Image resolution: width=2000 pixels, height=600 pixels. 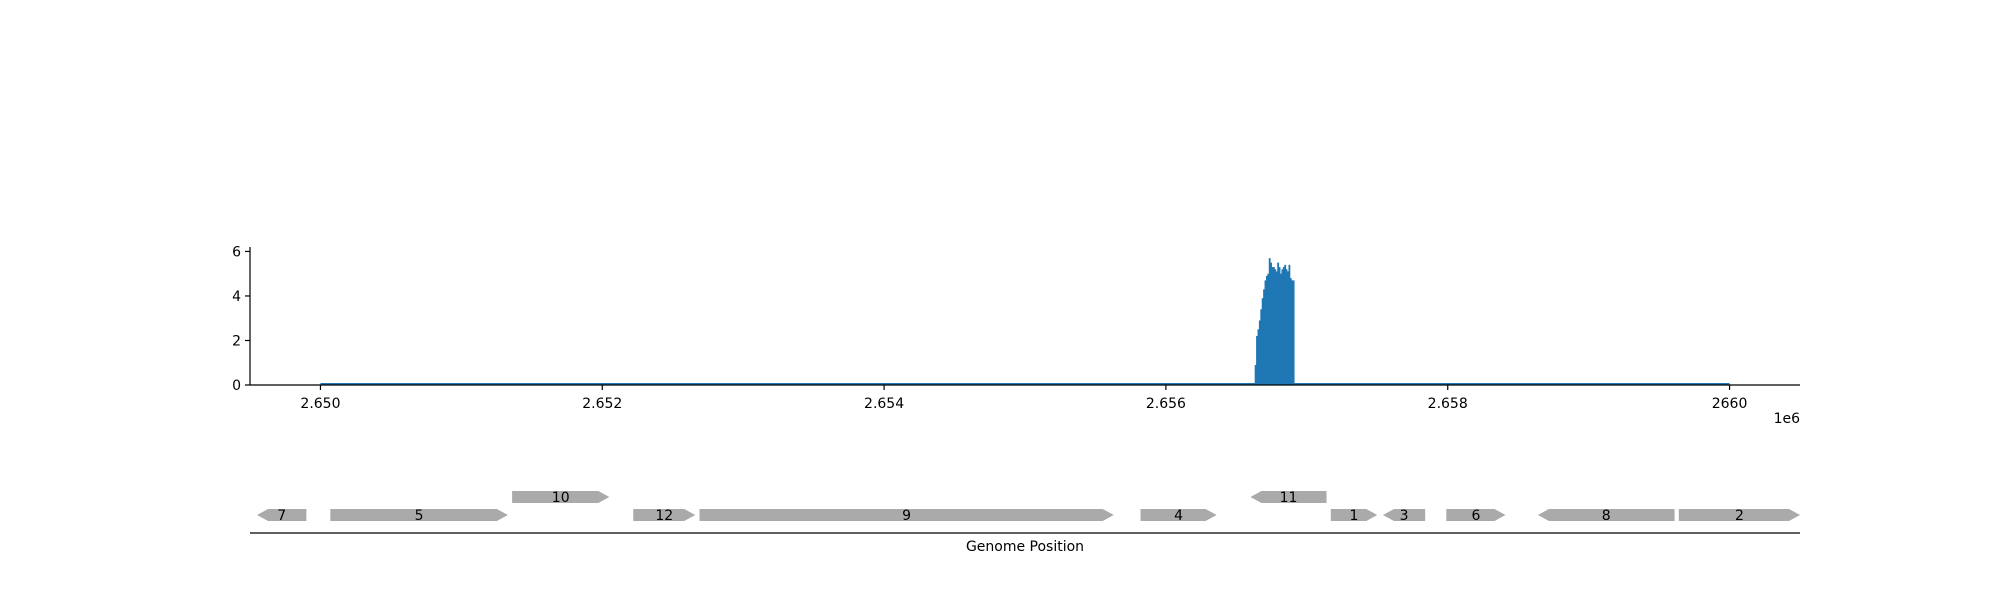 What do you see at coordinates (1448, 404) in the screenshot?
I see `x-tick-label: 2.658` at bounding box center [1448, 404].